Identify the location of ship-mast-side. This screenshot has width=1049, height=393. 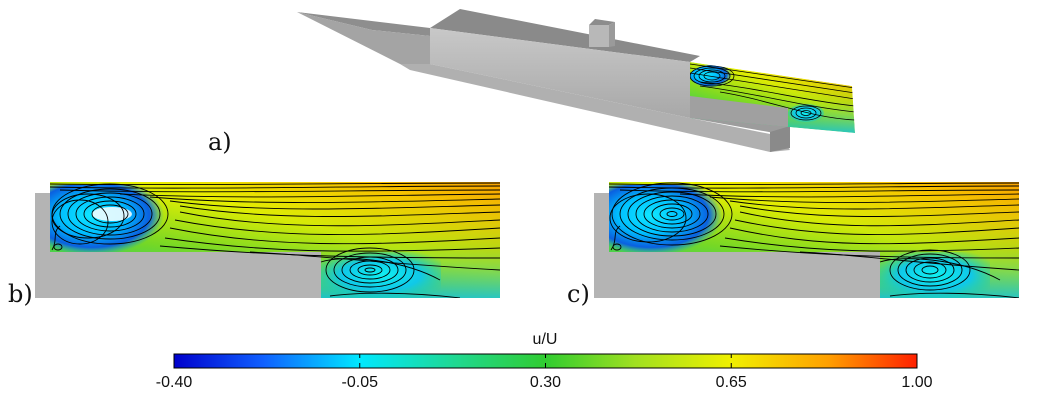
(612, 34).